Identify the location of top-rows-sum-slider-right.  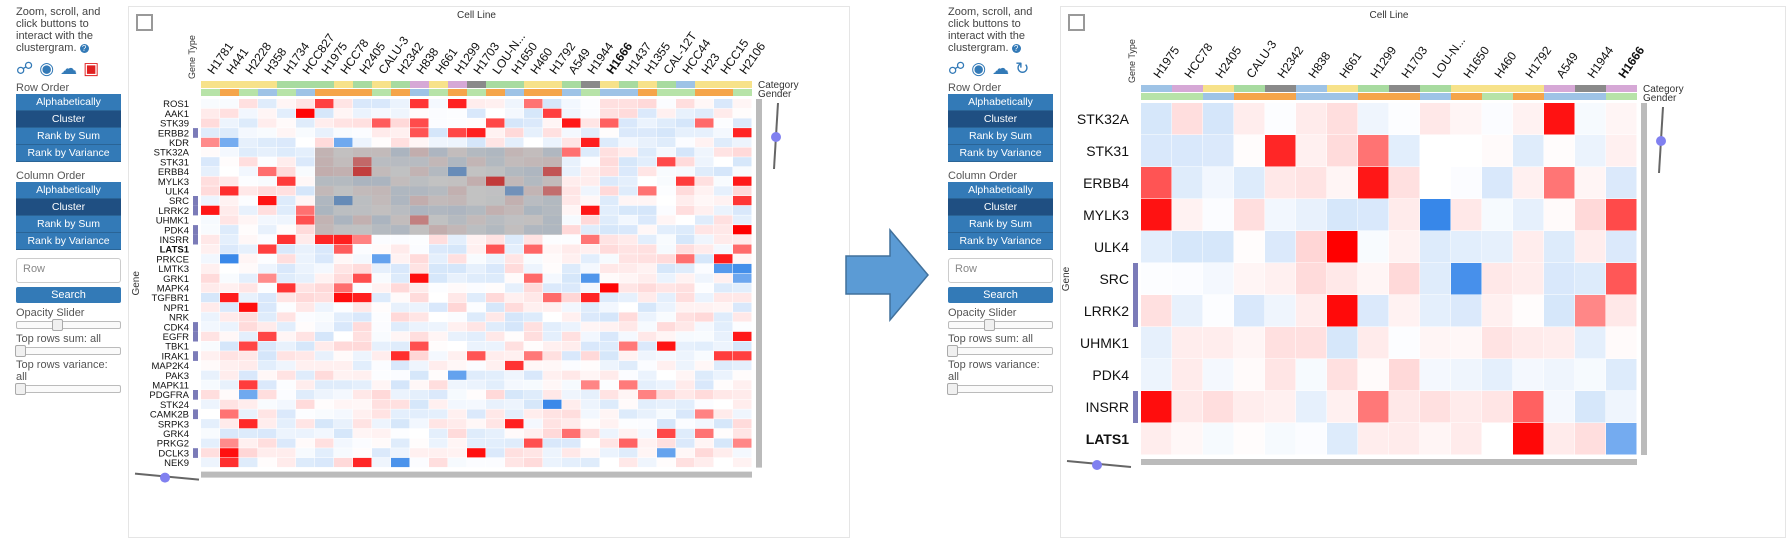
(1000, 351).